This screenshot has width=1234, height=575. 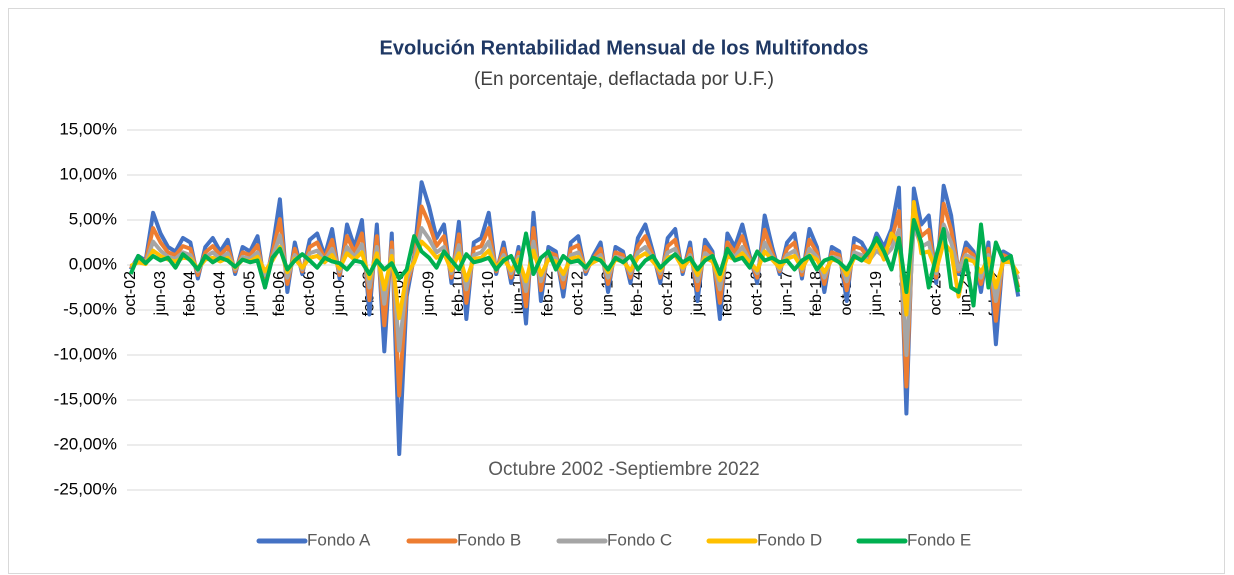 I want to click on x-tick-label: oct-06, so click(x=309, y=293).